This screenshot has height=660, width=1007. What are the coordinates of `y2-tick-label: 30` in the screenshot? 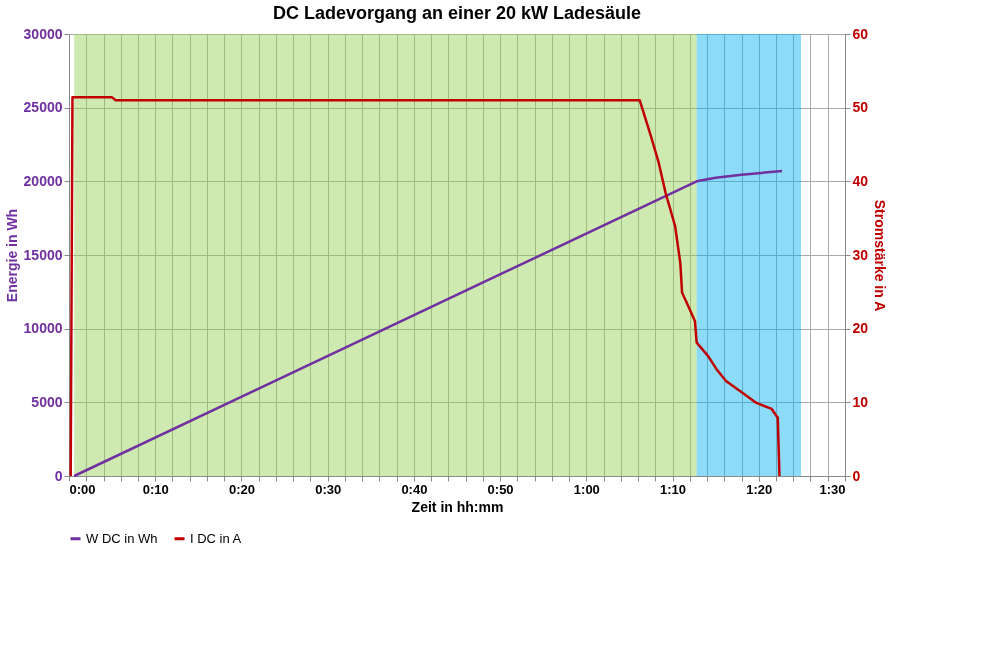 It's located at (860, 254).